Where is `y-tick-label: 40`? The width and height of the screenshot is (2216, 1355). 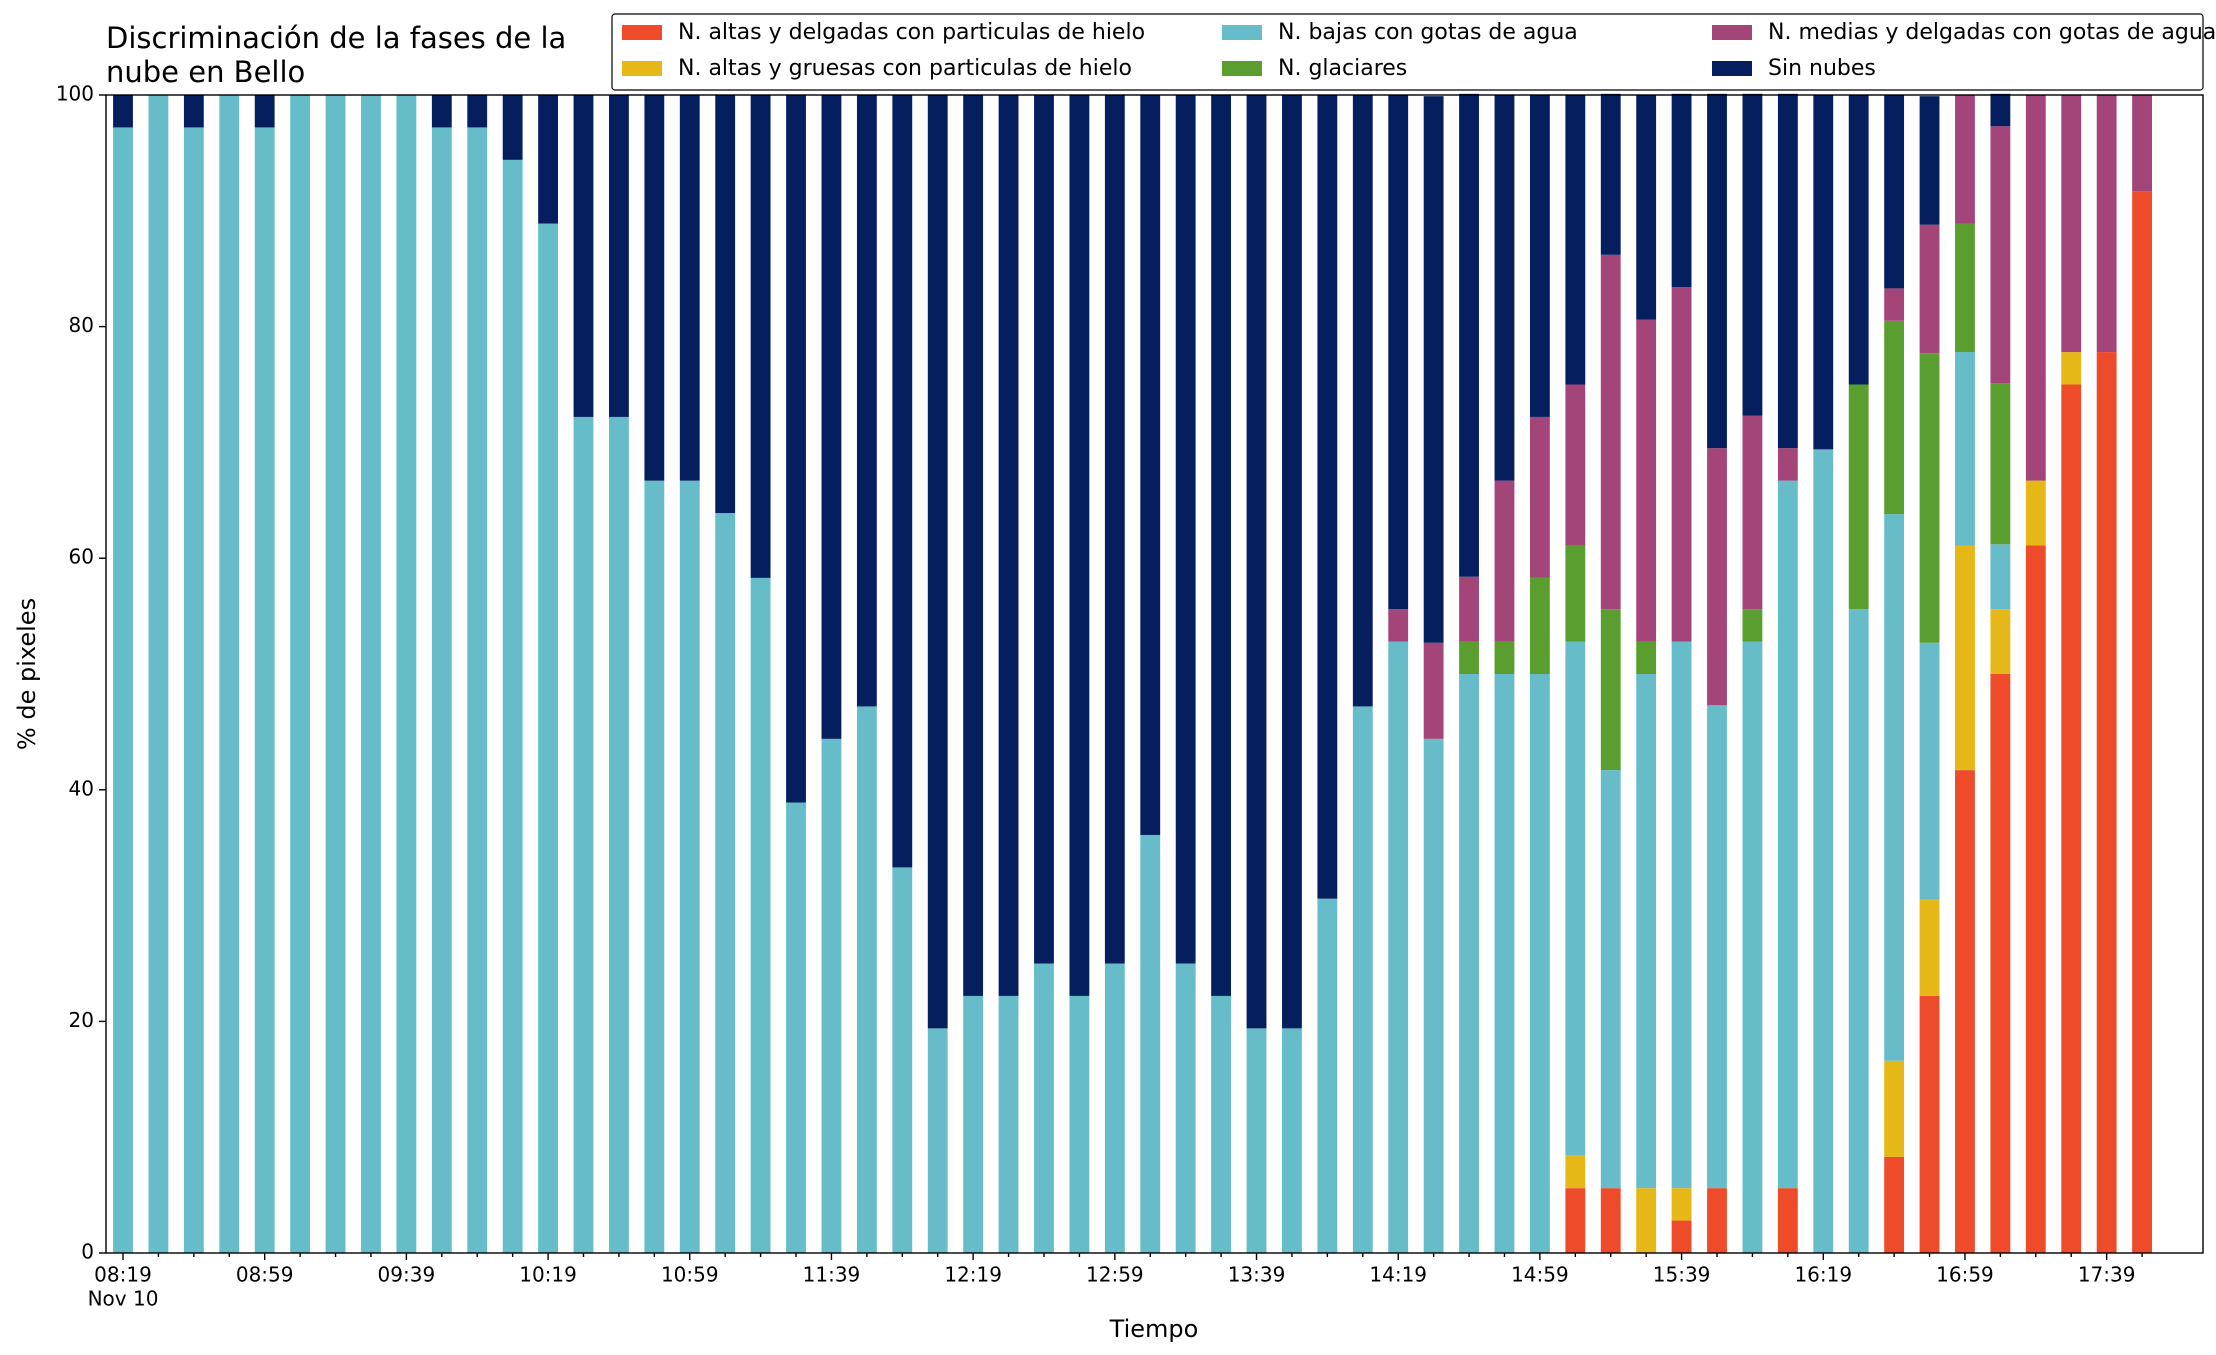
y-tick-label: 40 is located at coordinates (81, 788).